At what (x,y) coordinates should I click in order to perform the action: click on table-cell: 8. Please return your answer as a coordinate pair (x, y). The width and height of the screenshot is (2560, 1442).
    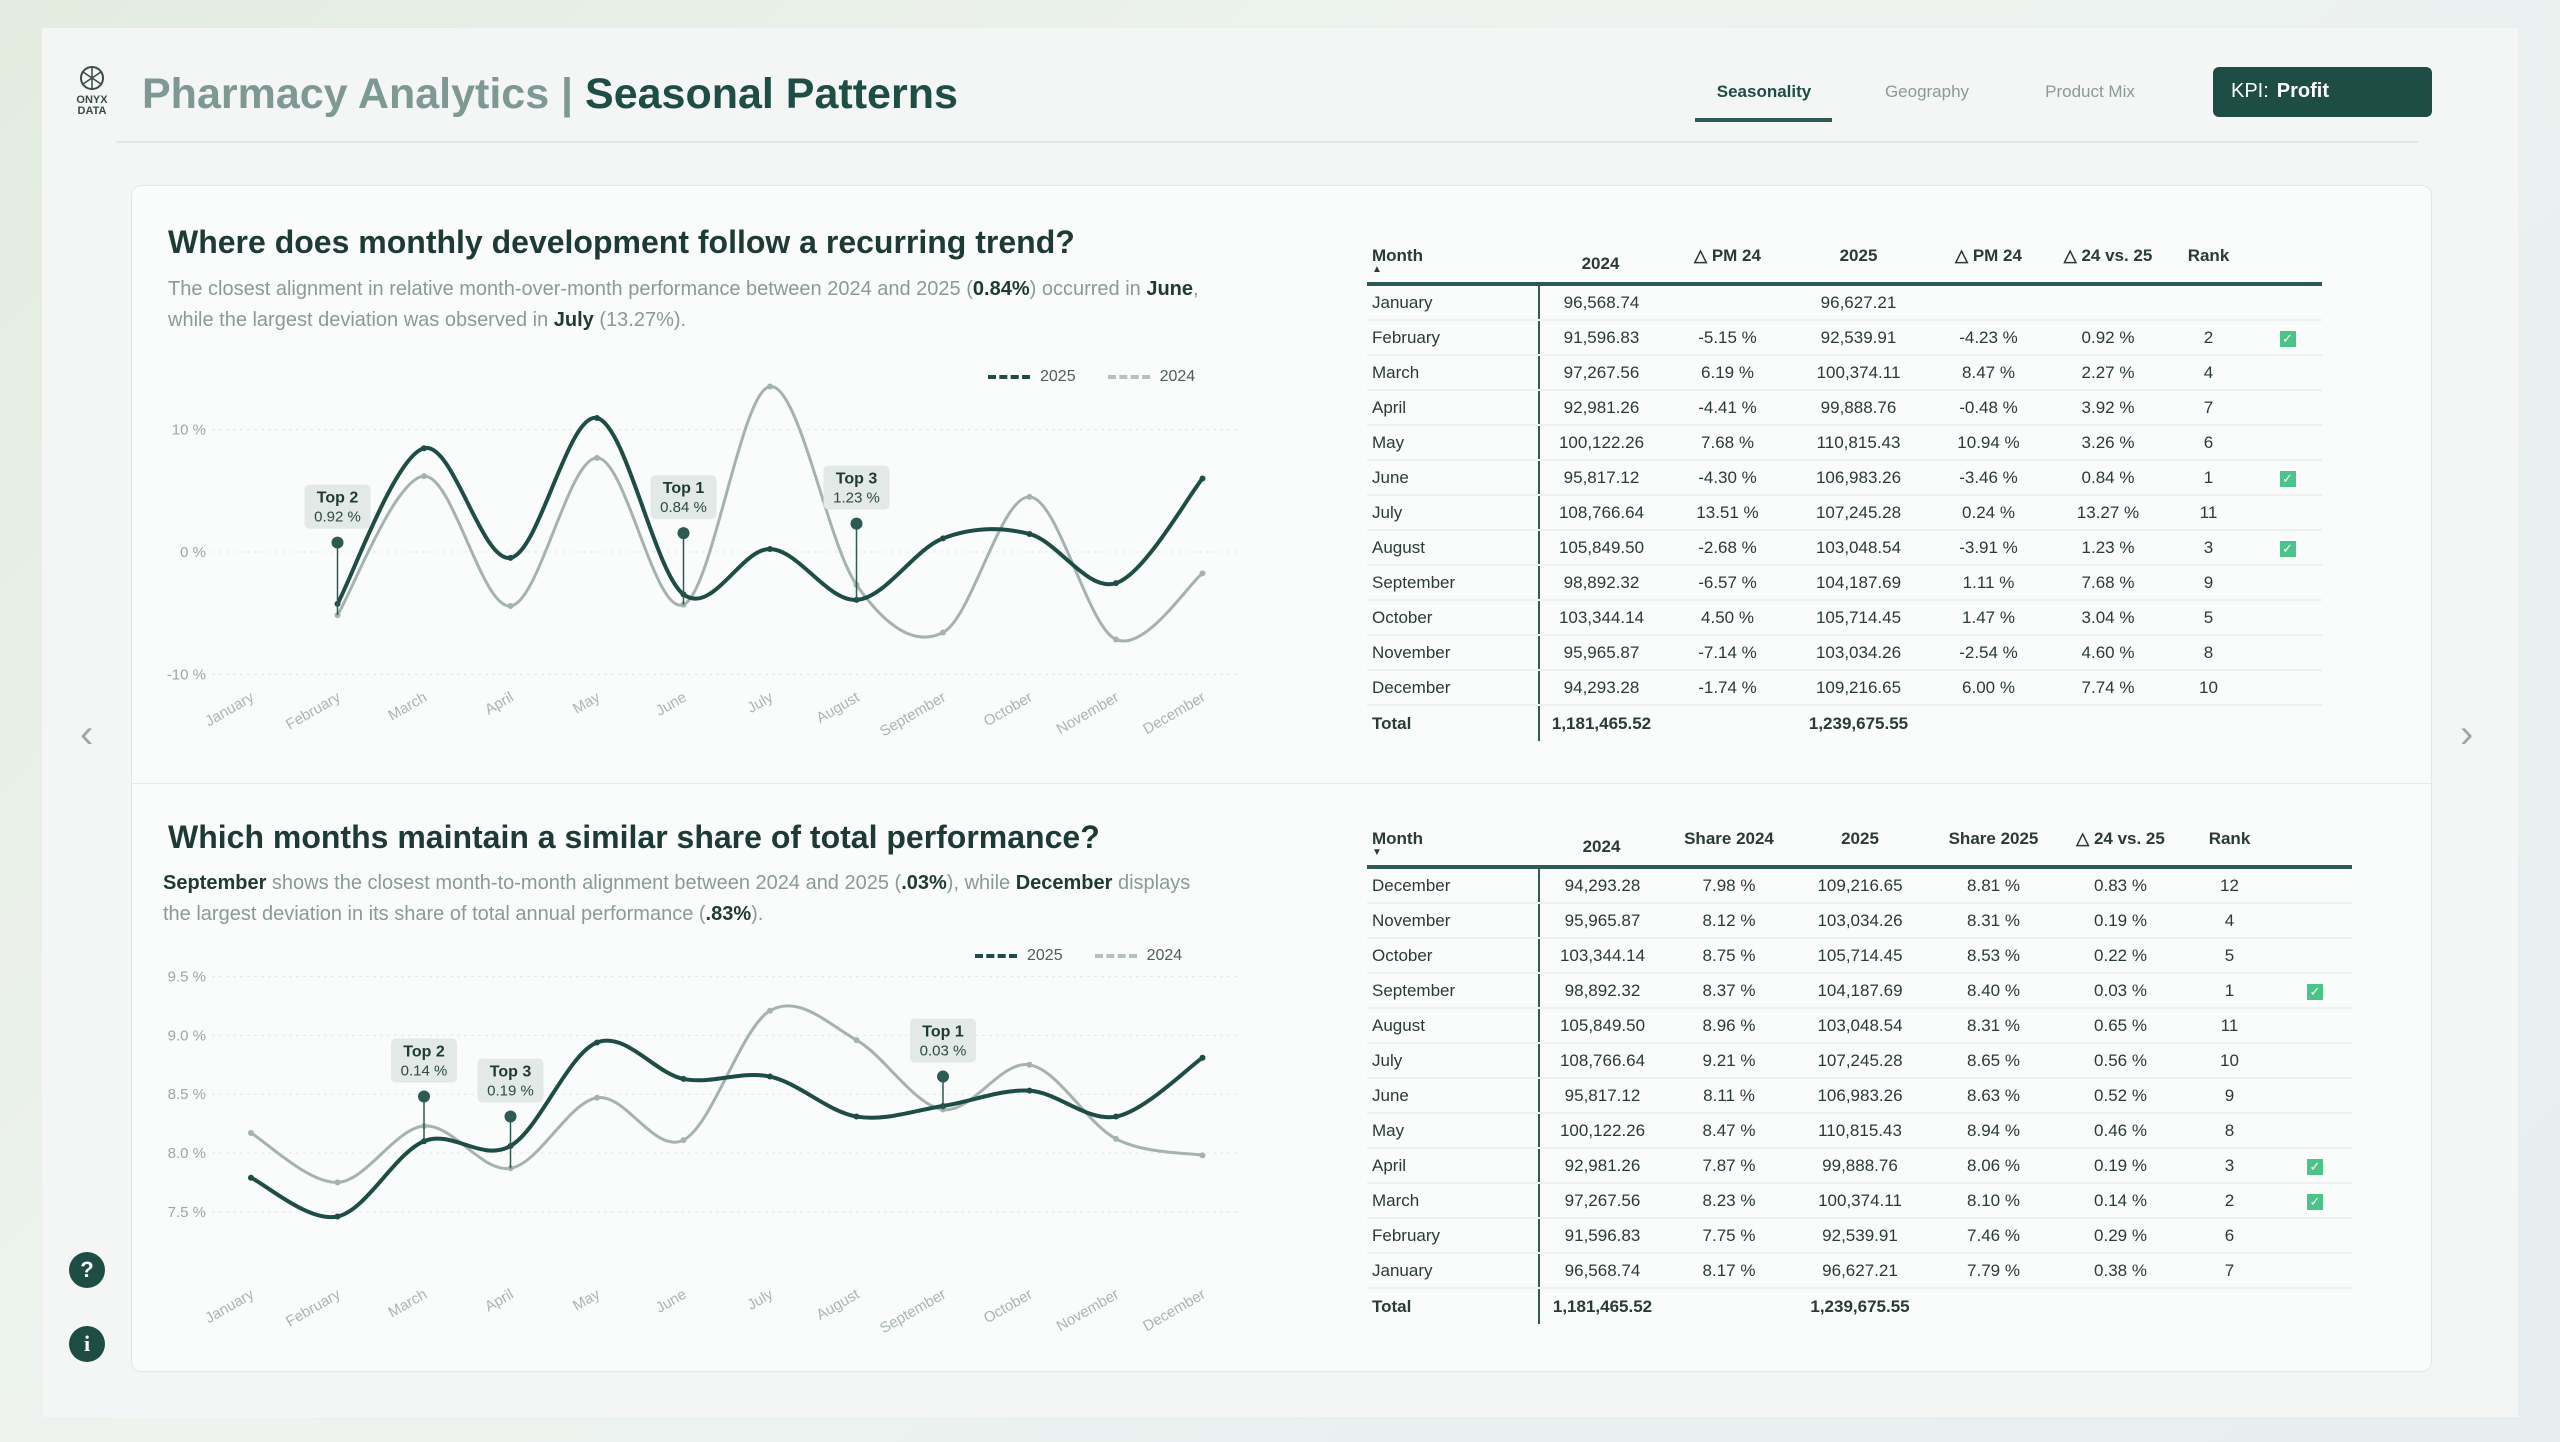
    Looking at the image, I should click on (2229, 1130).